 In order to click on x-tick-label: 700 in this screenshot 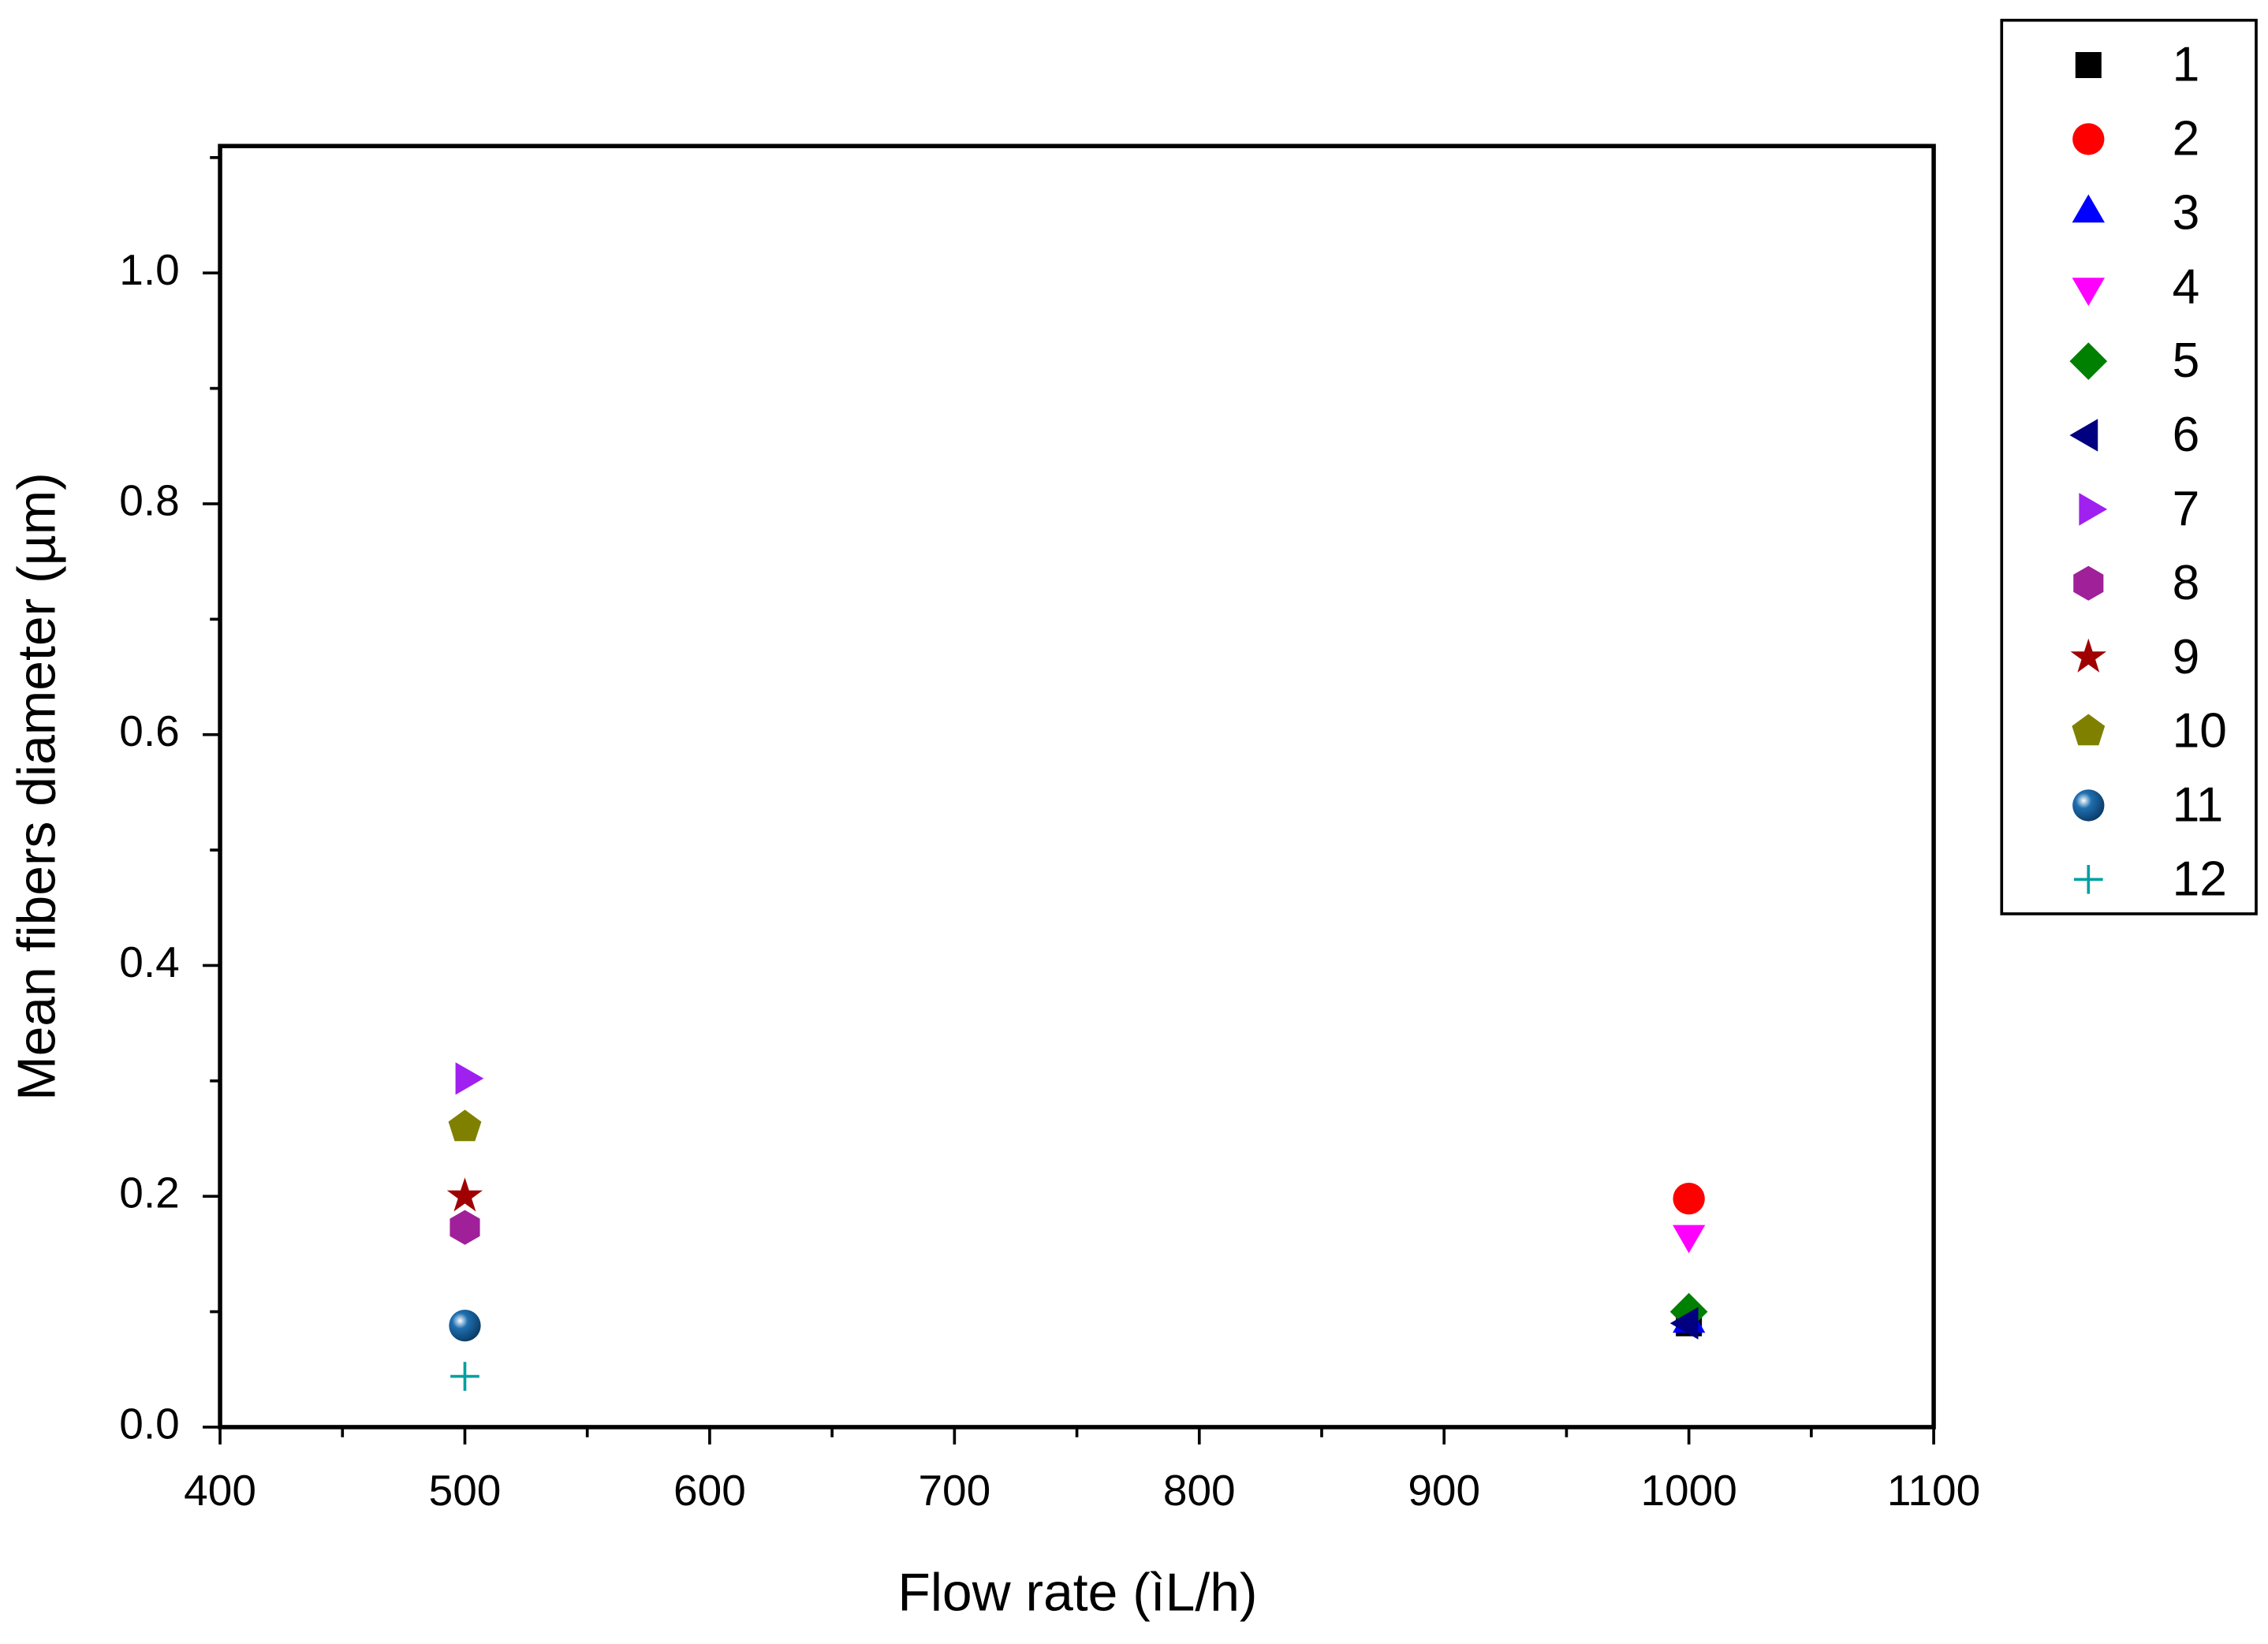, I will do `click(954, 1490)`.